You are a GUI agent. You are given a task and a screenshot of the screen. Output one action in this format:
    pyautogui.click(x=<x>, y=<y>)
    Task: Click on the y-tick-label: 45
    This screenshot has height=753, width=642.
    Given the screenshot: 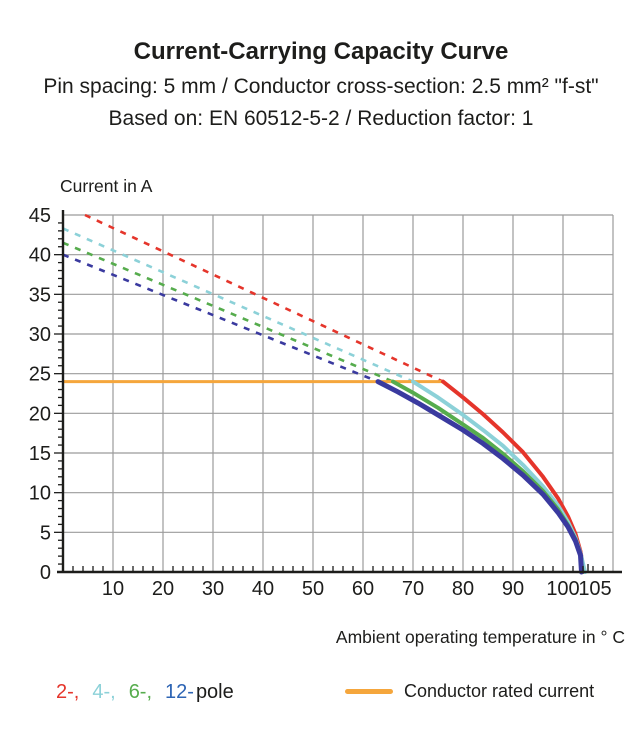 What is the action you would take?
    pyautogui.click(x=40, y=216)
    